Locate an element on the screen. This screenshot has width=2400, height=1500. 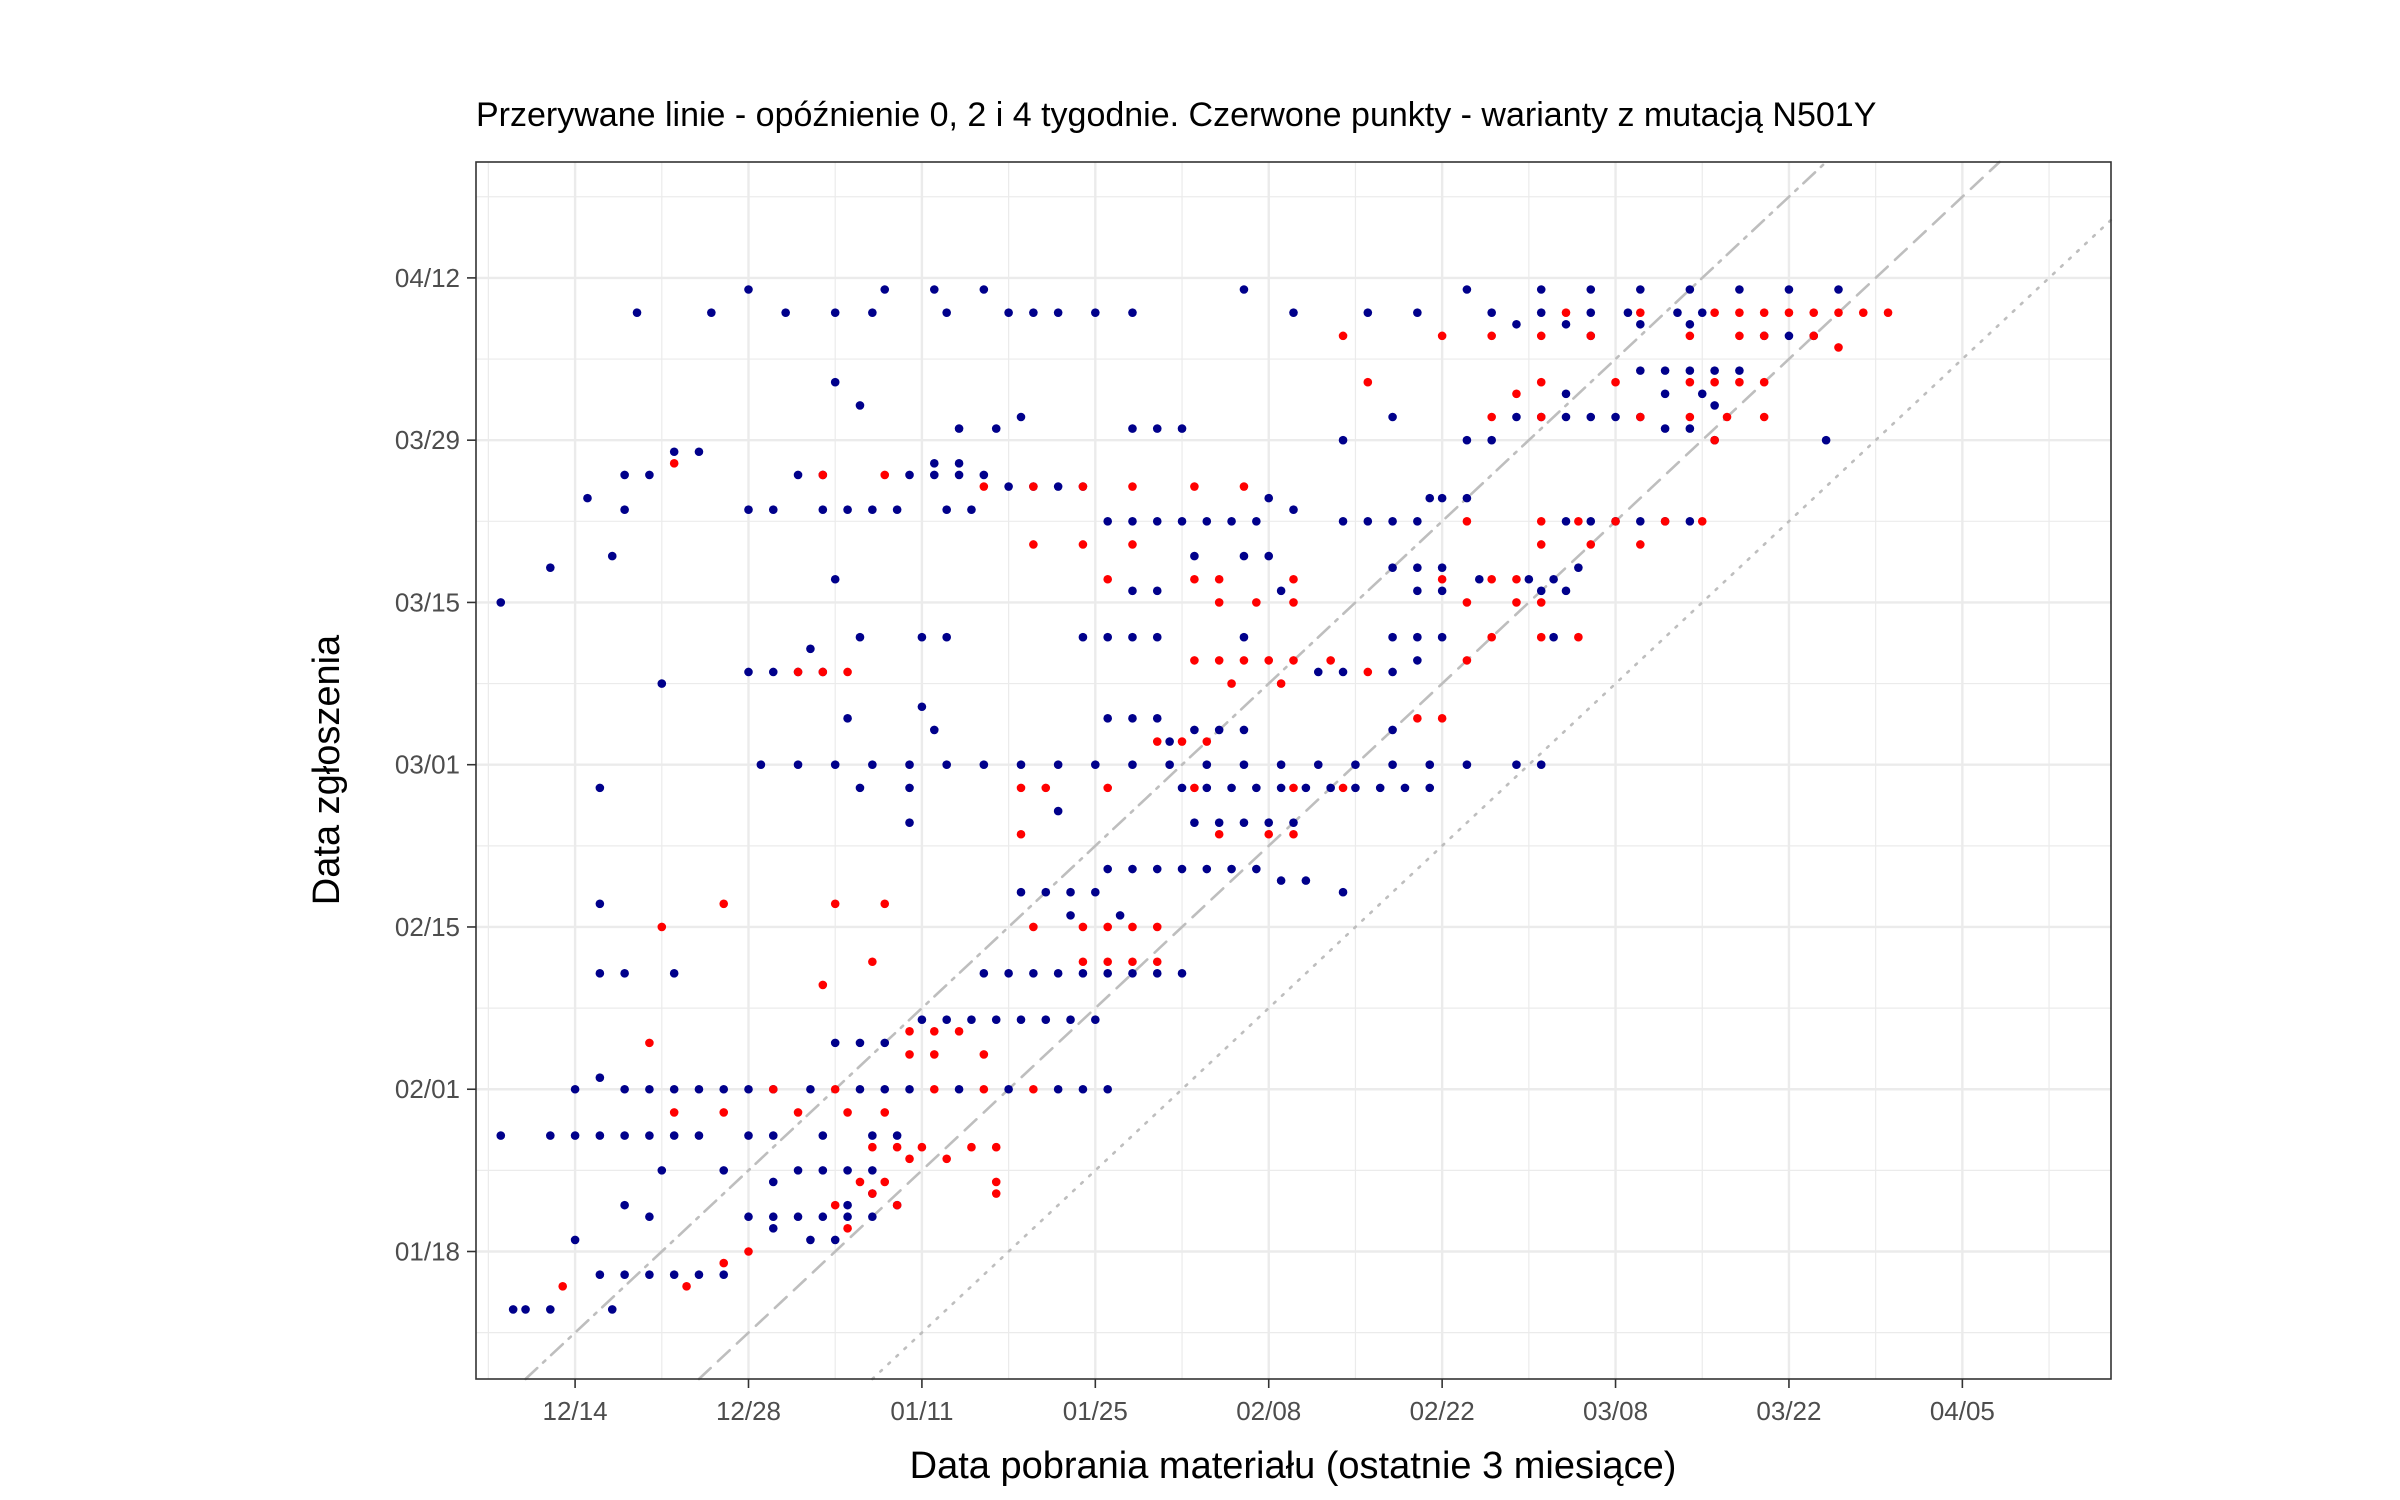
y-tick-label: 03/01 is located at coordinates (427, 765).